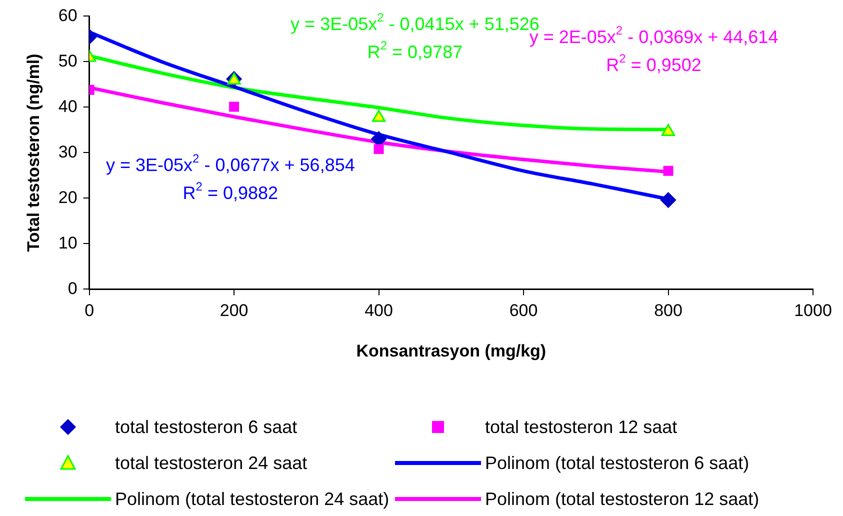 The height and width of the screenshot is (516, 843). Describe the element at coordinates (581, 427) in the screenshot. I see `legend-label: total testosteron 12 saat` at that location.